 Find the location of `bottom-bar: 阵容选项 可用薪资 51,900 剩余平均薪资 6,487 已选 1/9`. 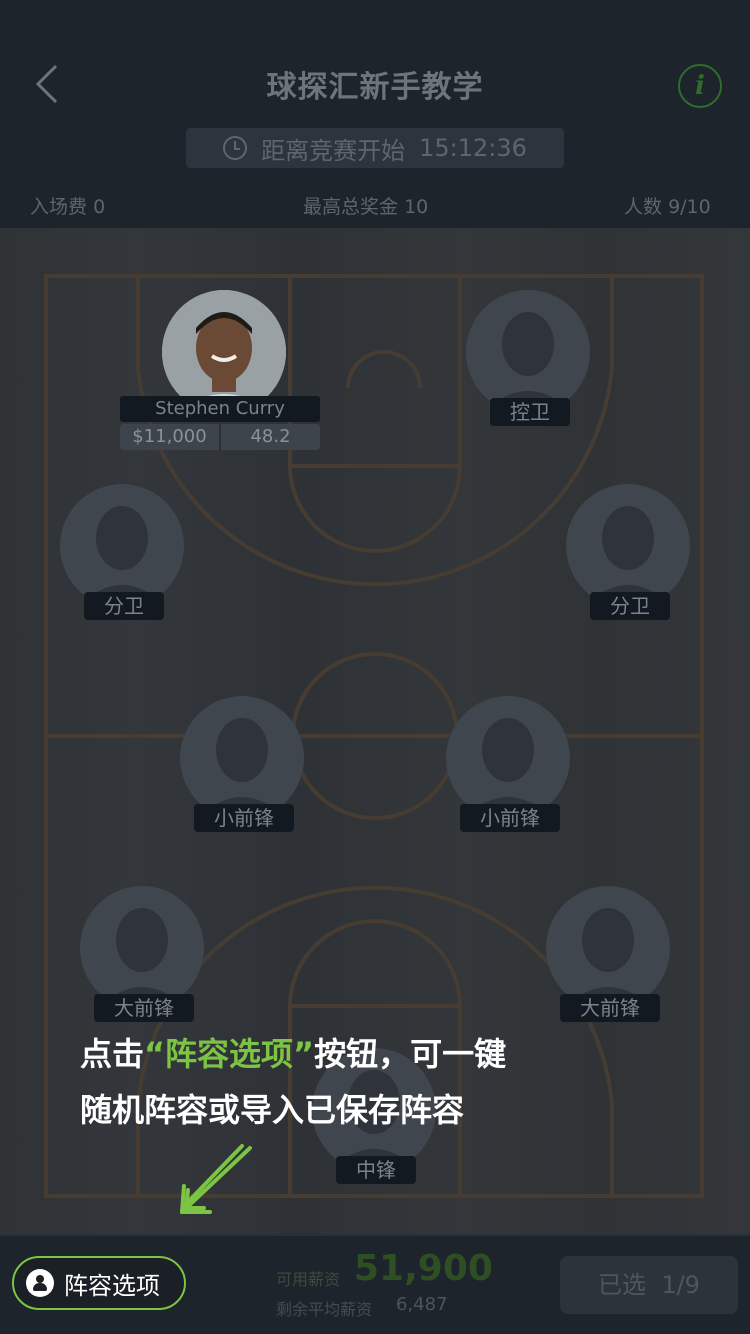

bottom-bar: 阵容选项 可用薪资 51,900 剩余平均薪资 6,487 已选 1/9 is located at coordinates (375, 1285).